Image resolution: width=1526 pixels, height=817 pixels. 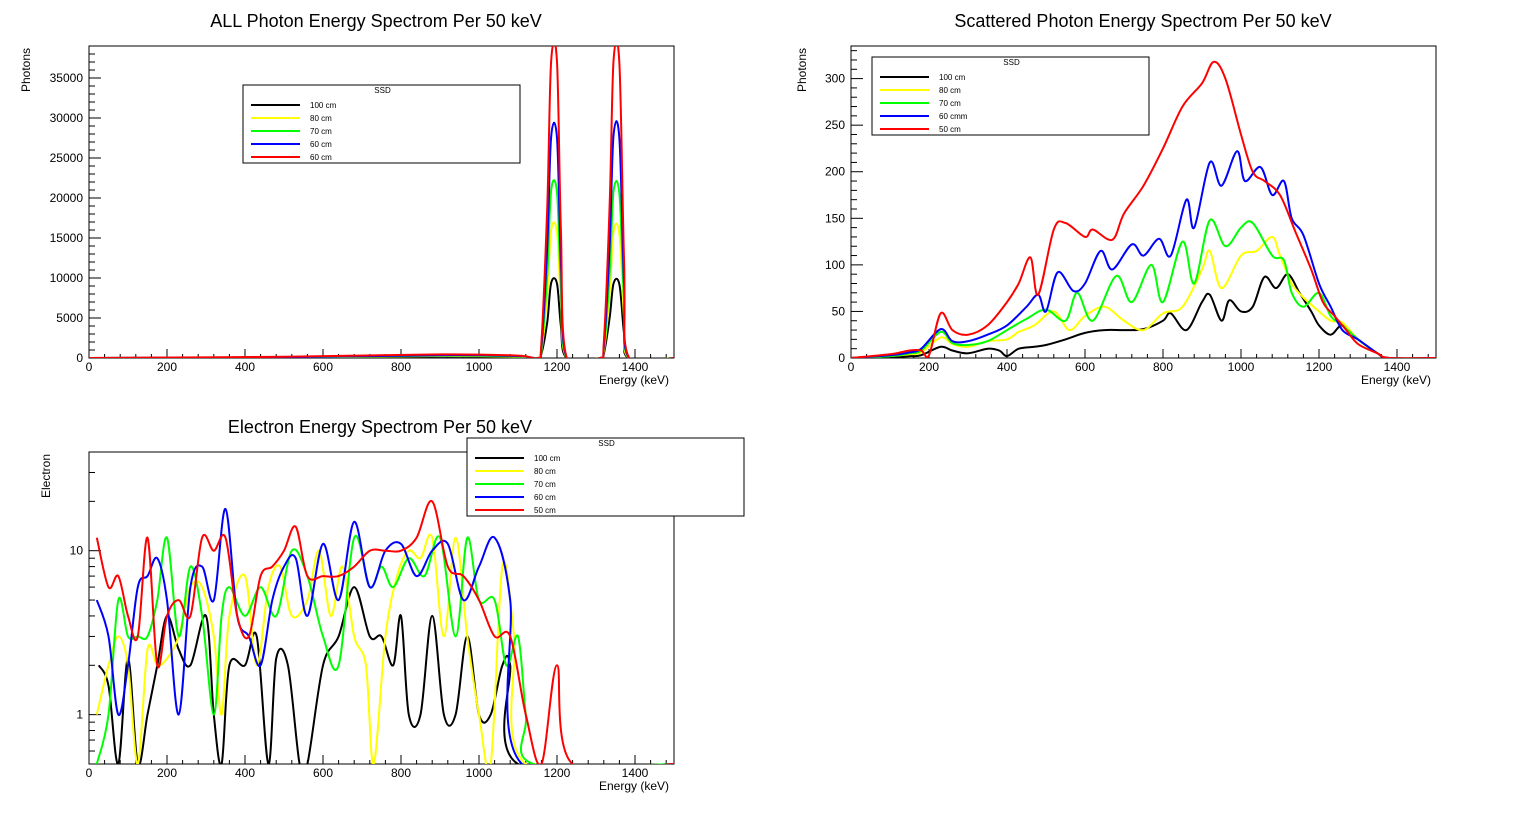 What do you see at coordinates (950, 129) in the screenshot?
I see `legend-label: 50 cm` at bounding box center [950, 129].